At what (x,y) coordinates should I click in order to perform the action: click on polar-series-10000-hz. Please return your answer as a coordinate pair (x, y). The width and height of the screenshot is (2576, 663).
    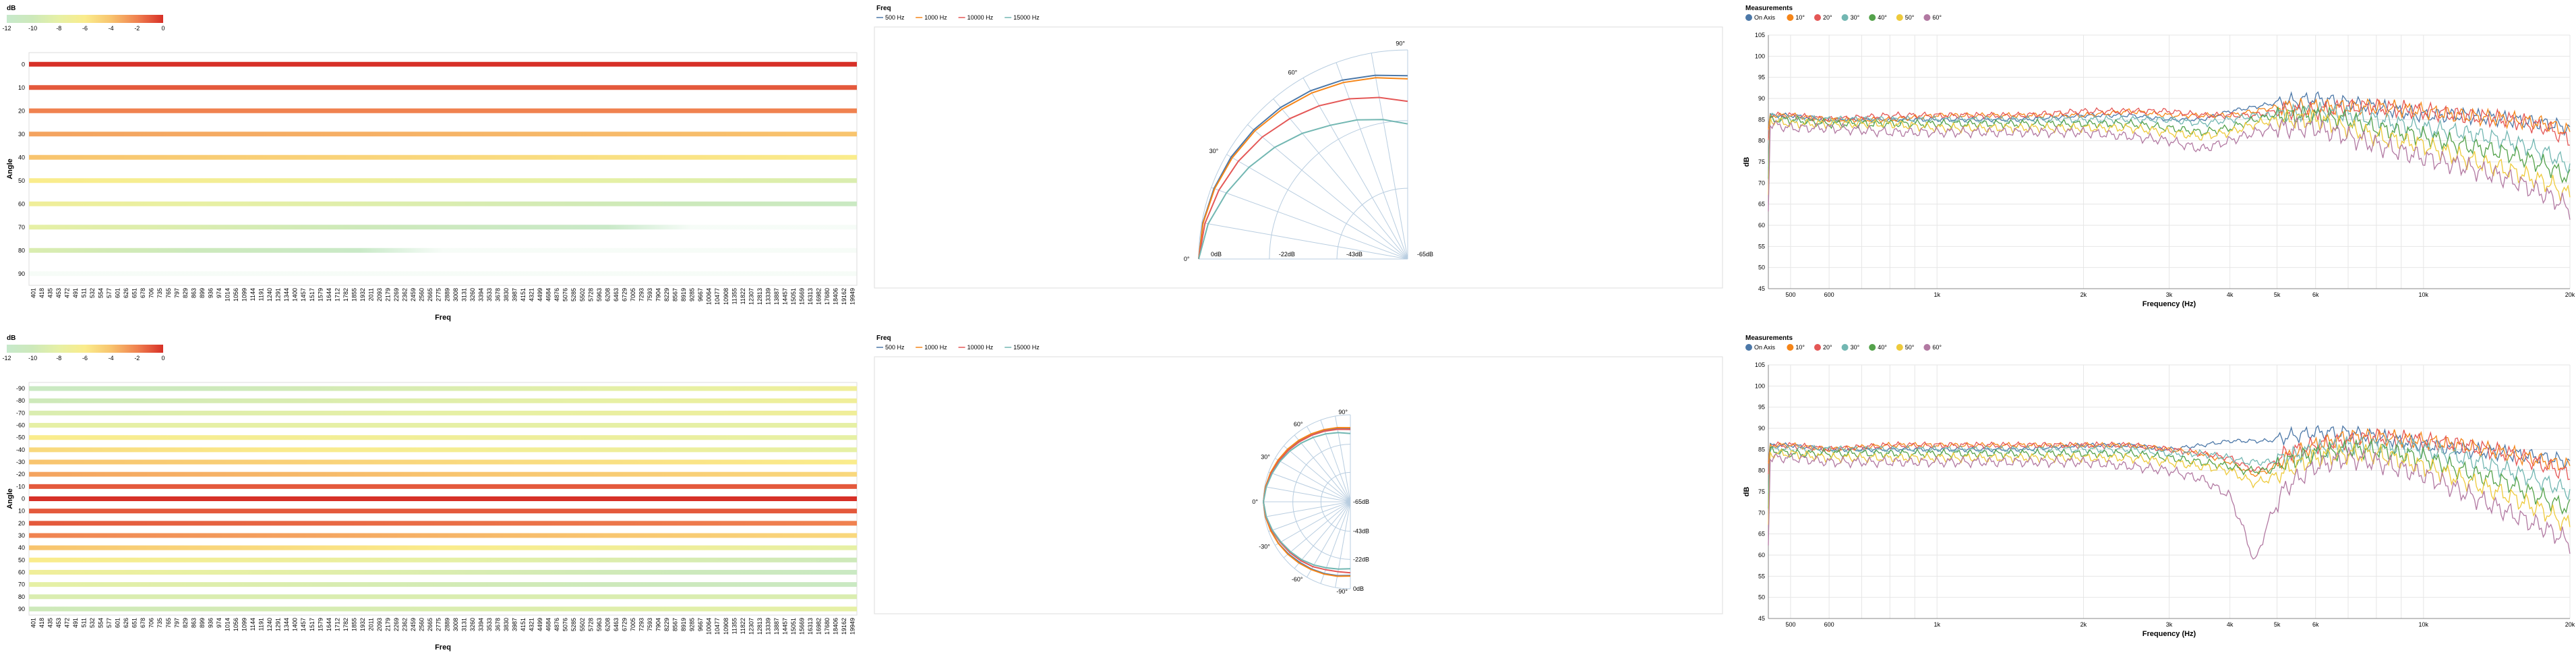
    Looking at the image, I should click on (1303, 178).